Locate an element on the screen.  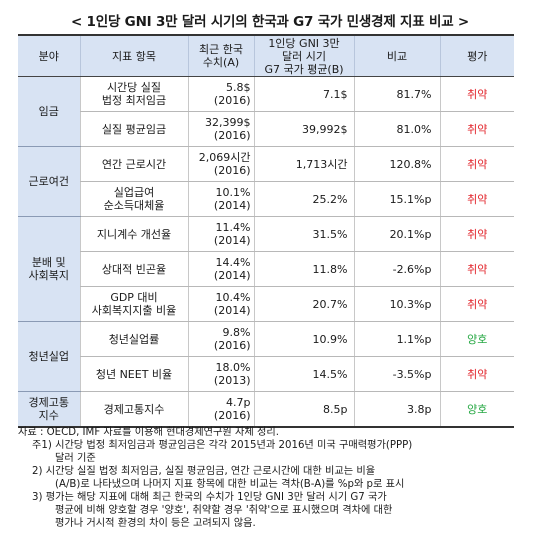
recent-value: 32,399$ is located at coordinates (228, 122).